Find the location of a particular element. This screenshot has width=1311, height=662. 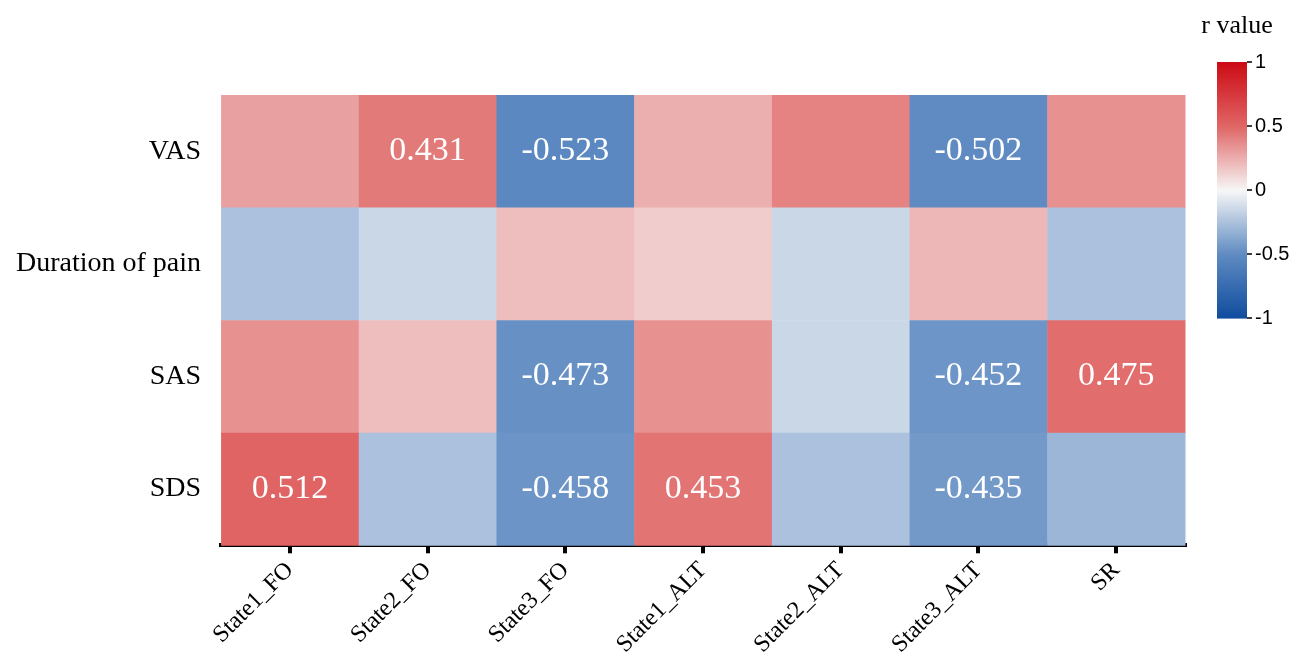

y-tick-label: Duration of pain is located at coordinates (109, 262).